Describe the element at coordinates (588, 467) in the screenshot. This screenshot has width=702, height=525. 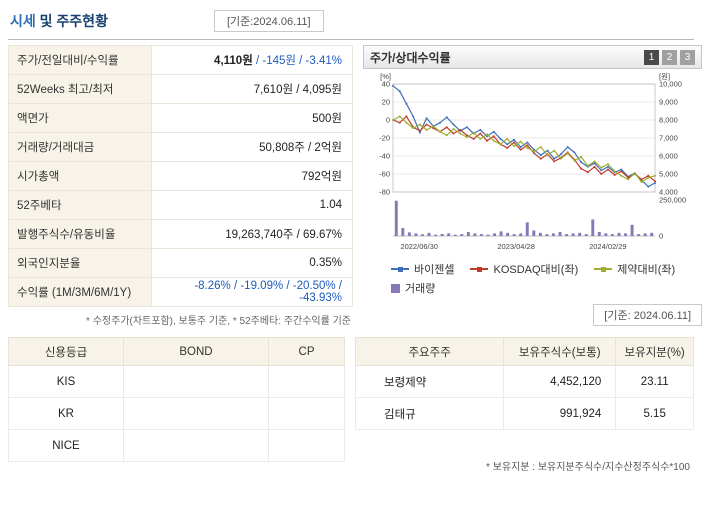
I see `holders-footnote: * 보유지분 : 보유지분주식수/지수산정주식수*100` at that location.